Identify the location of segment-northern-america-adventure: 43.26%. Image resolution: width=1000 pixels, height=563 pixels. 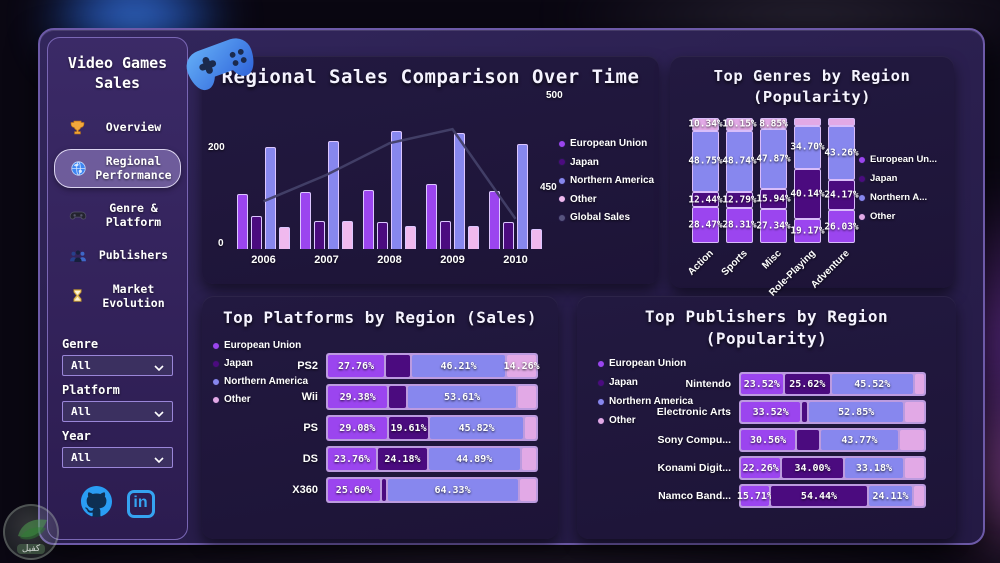
(841, 153).